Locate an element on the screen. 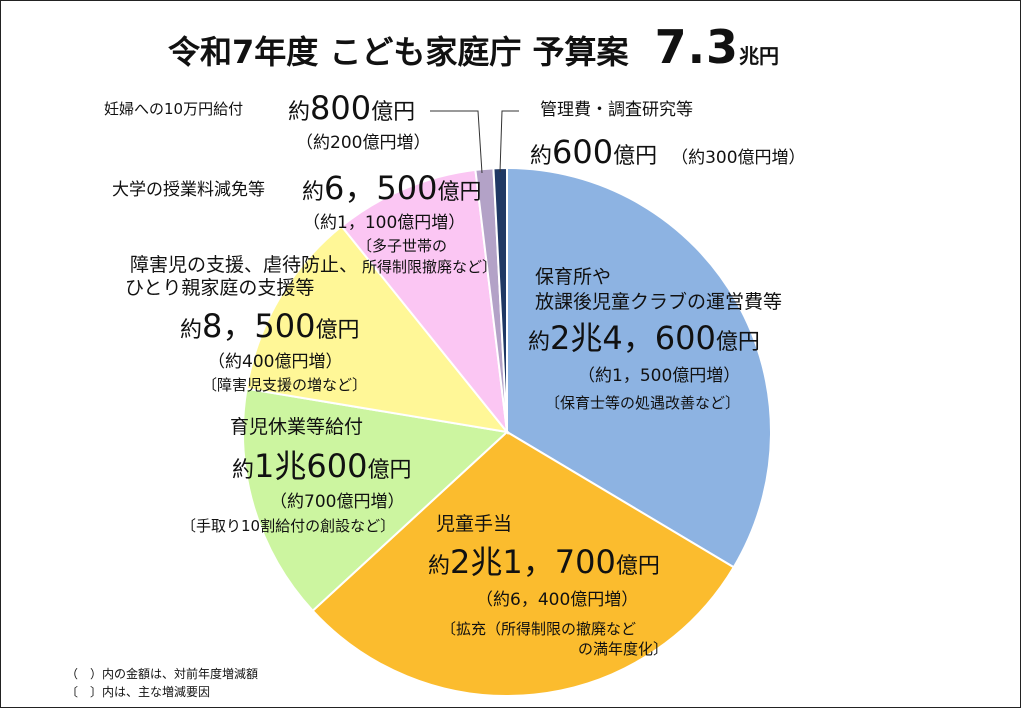 The image size is (1023, 710). amount-university: 約6，500億円 is located at coordinates (391, 188).